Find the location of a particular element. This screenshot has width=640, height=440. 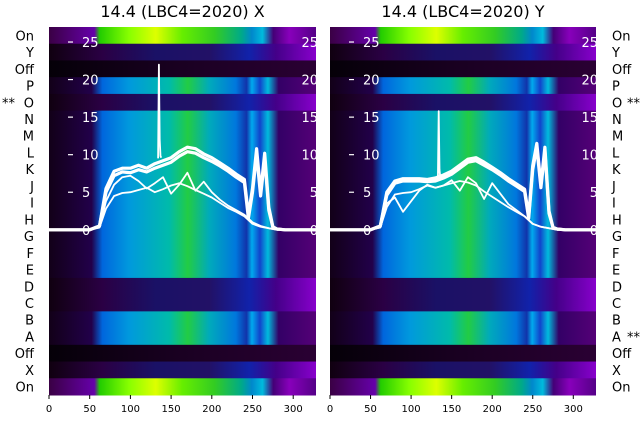

row-label: X is located at coordinates (29, 371).